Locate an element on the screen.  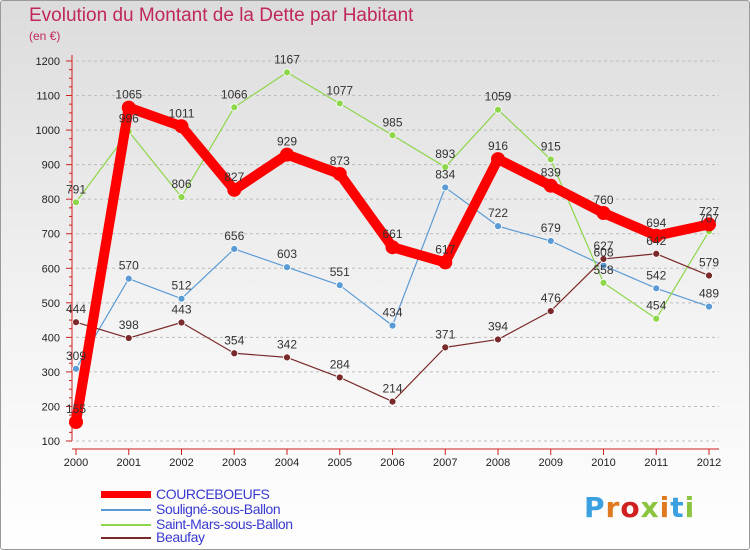
data-label: 915 is located at coordinates (551, 146).